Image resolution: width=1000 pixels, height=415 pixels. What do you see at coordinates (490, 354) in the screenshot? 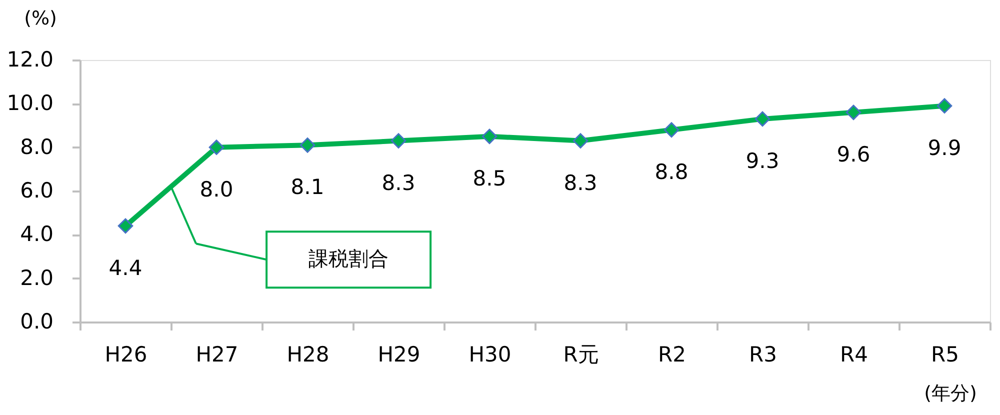
I see `x-tick-label: H30` at bounding box center [490, 354].